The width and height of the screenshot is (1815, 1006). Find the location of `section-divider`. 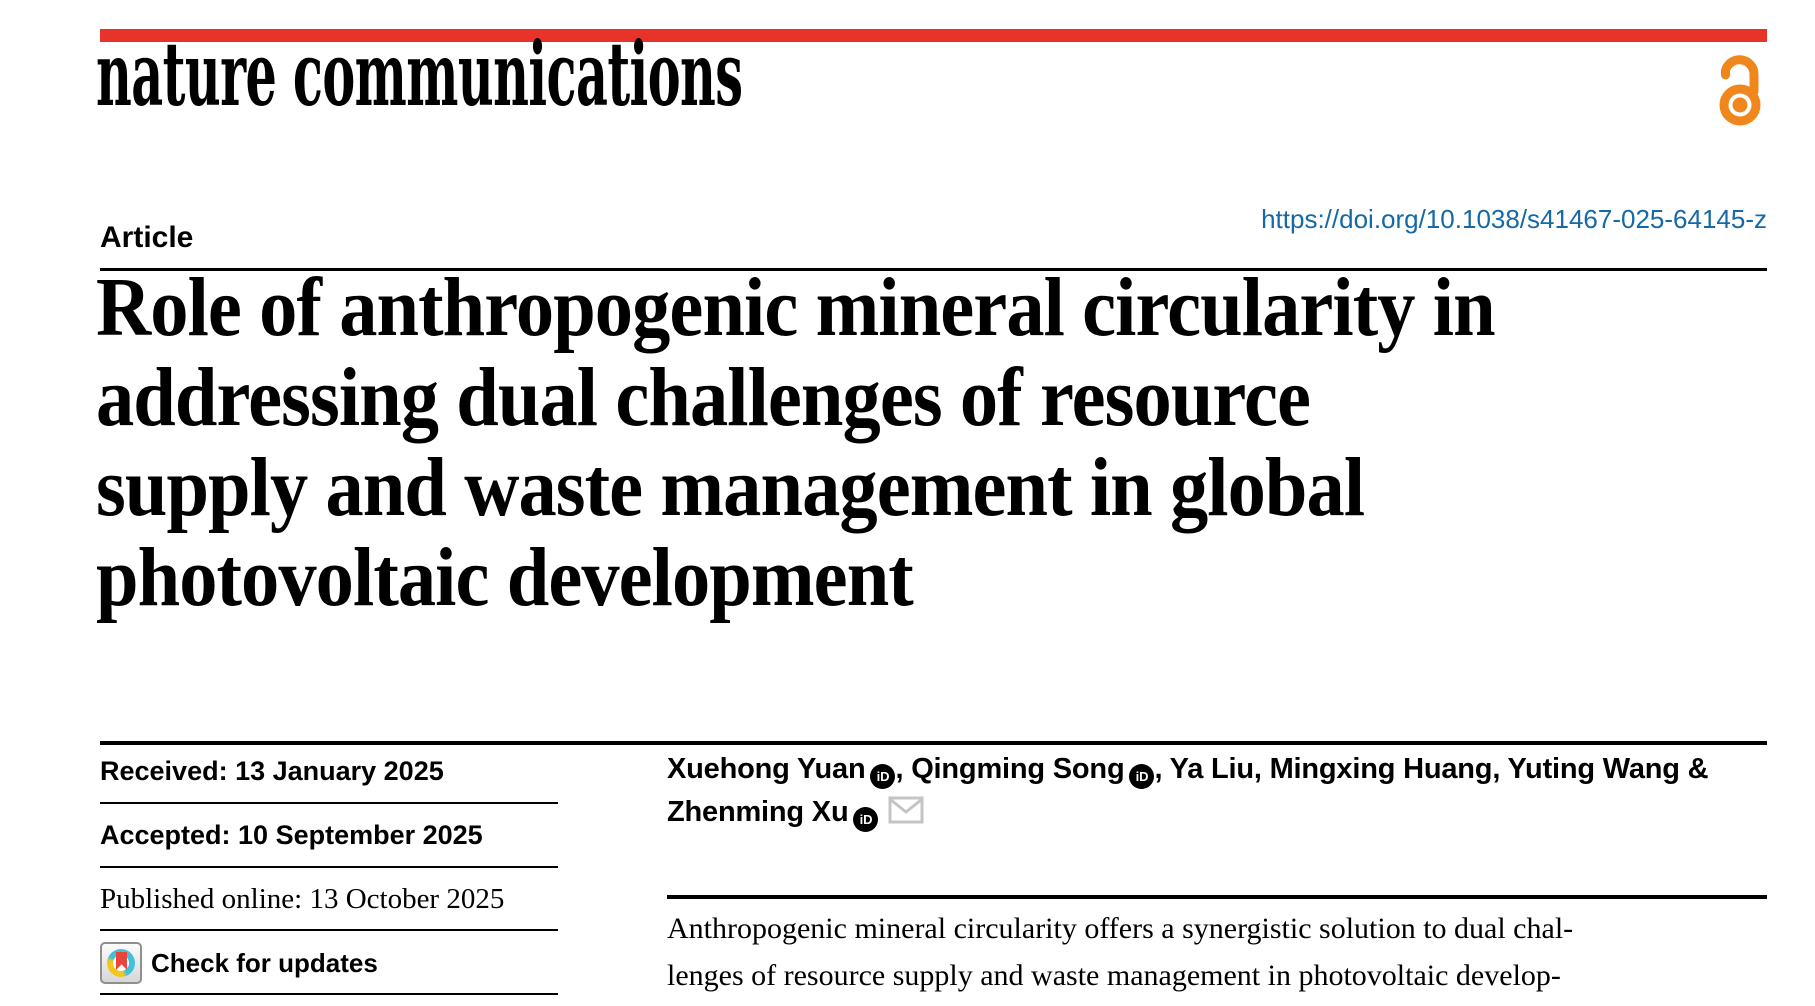

section-divider is located at coordinates (933, 743).